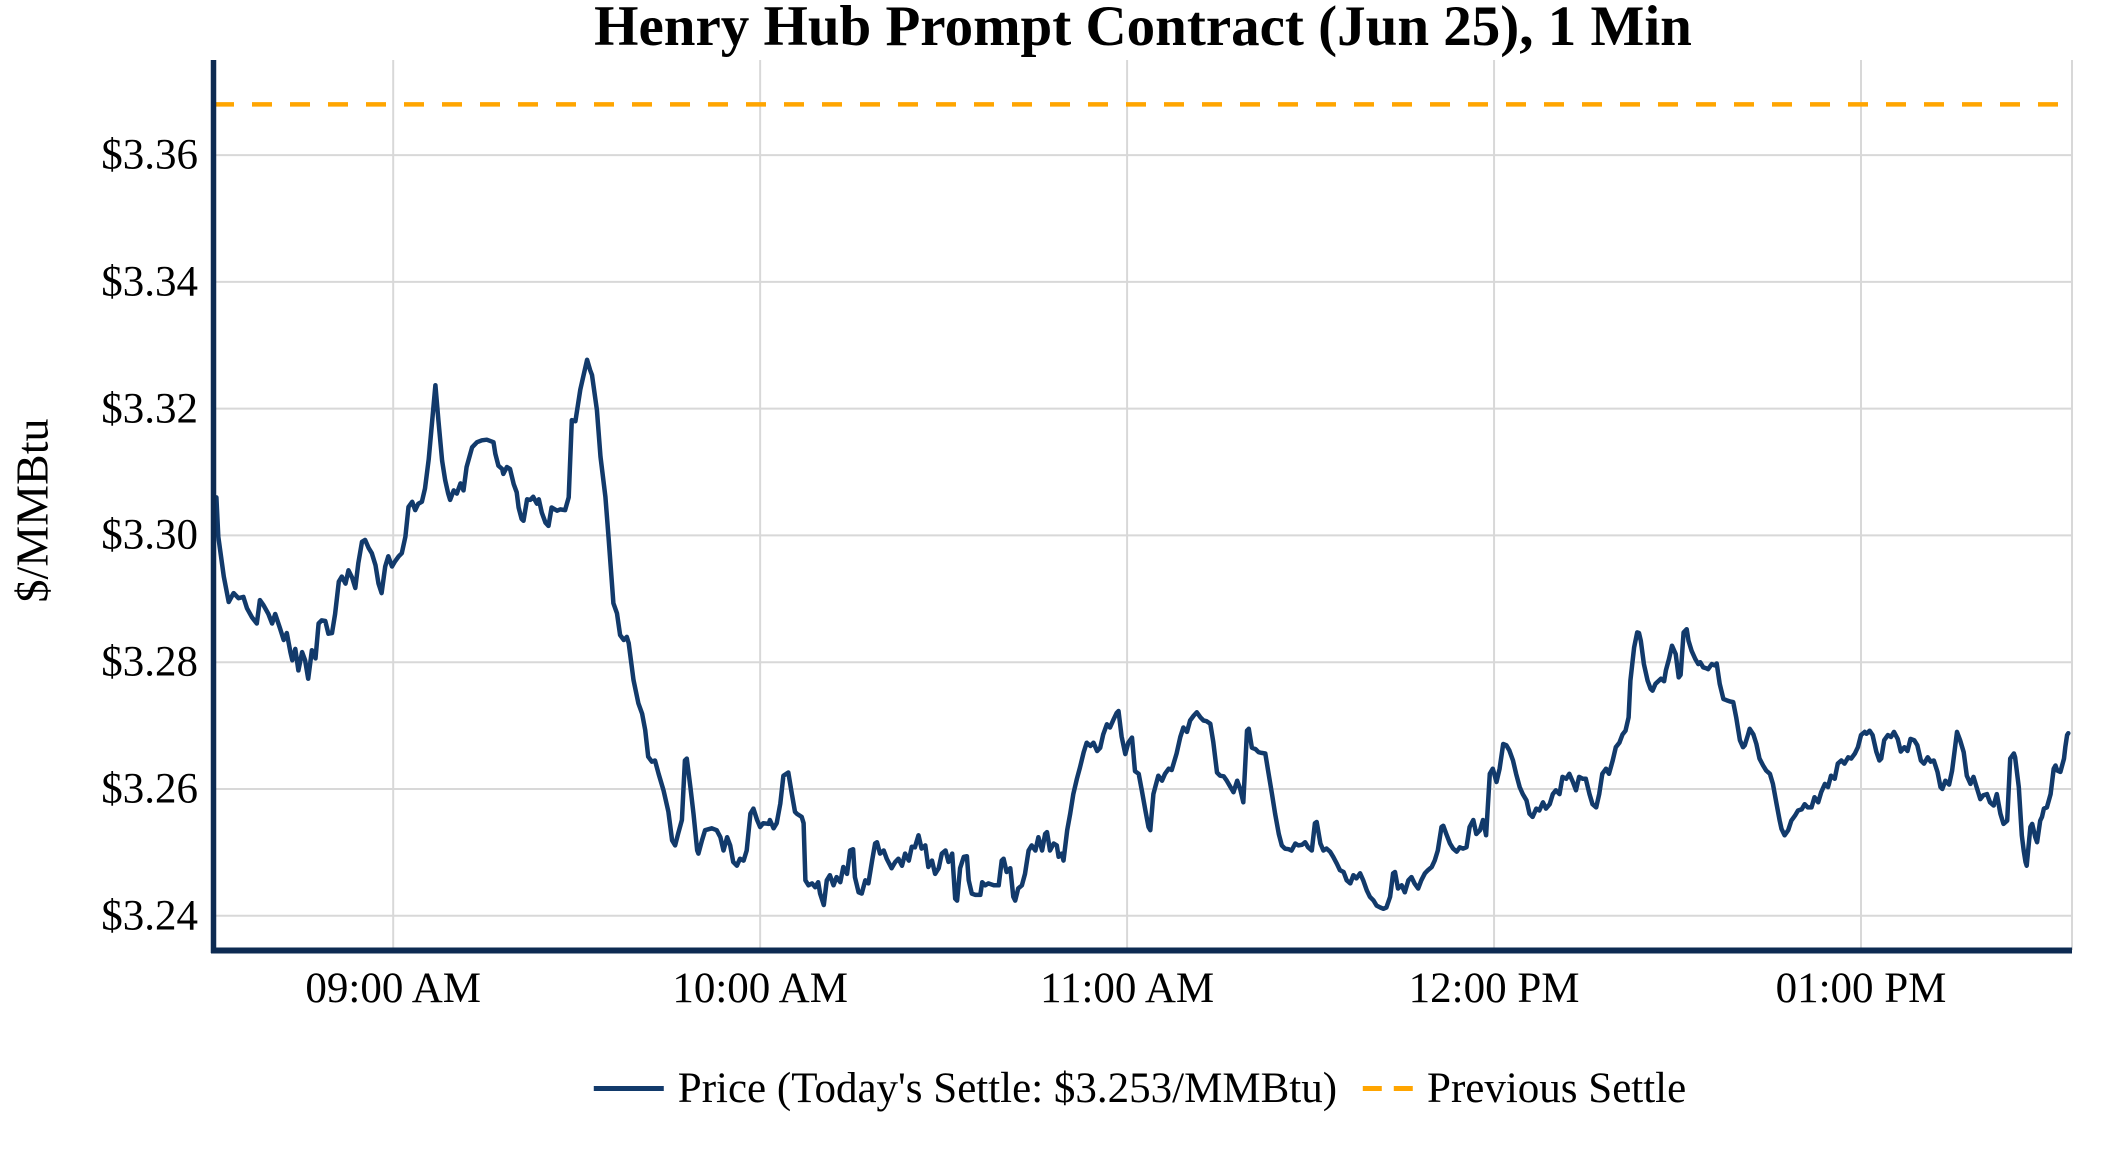 This screenshot has height=1152, width=2112. Describe the element at coordinates (149, 155) in the screenshot. I see `y-tick-label: $3.36` at that location.